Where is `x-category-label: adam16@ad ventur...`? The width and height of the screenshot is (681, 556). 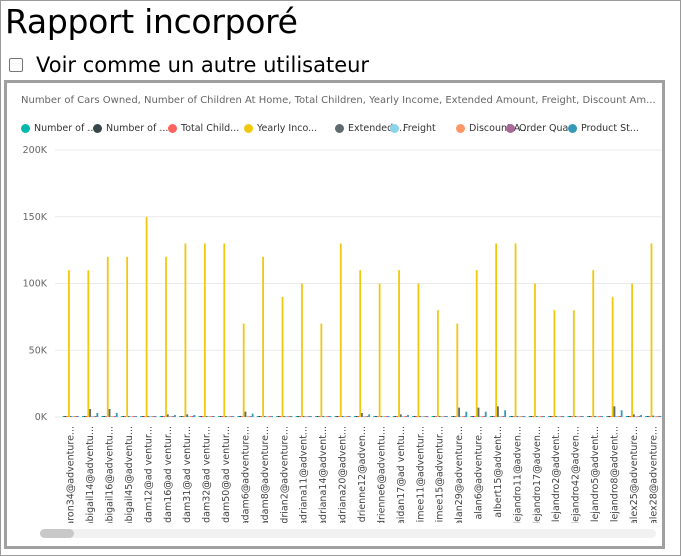
x-category-label: adam16@ad ventur... is located at coordinates (168, 474).